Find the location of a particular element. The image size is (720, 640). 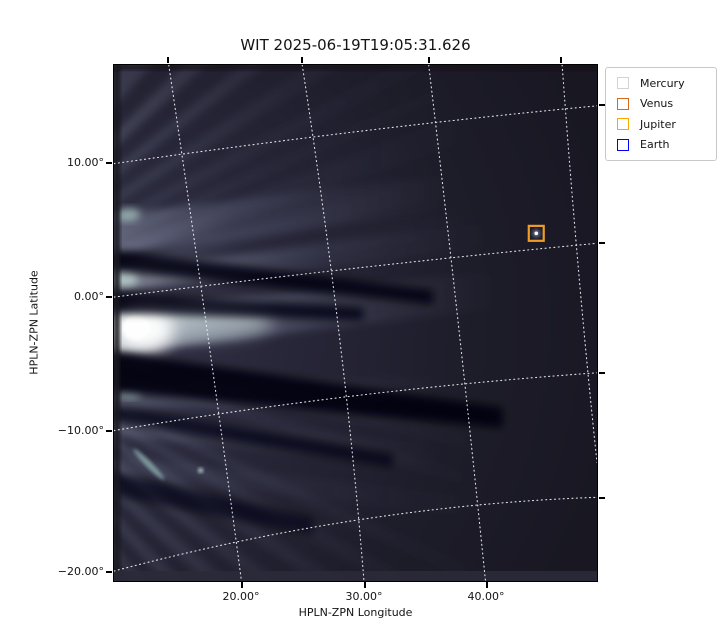

planet-jupiter is located at coordinates (536, 233).